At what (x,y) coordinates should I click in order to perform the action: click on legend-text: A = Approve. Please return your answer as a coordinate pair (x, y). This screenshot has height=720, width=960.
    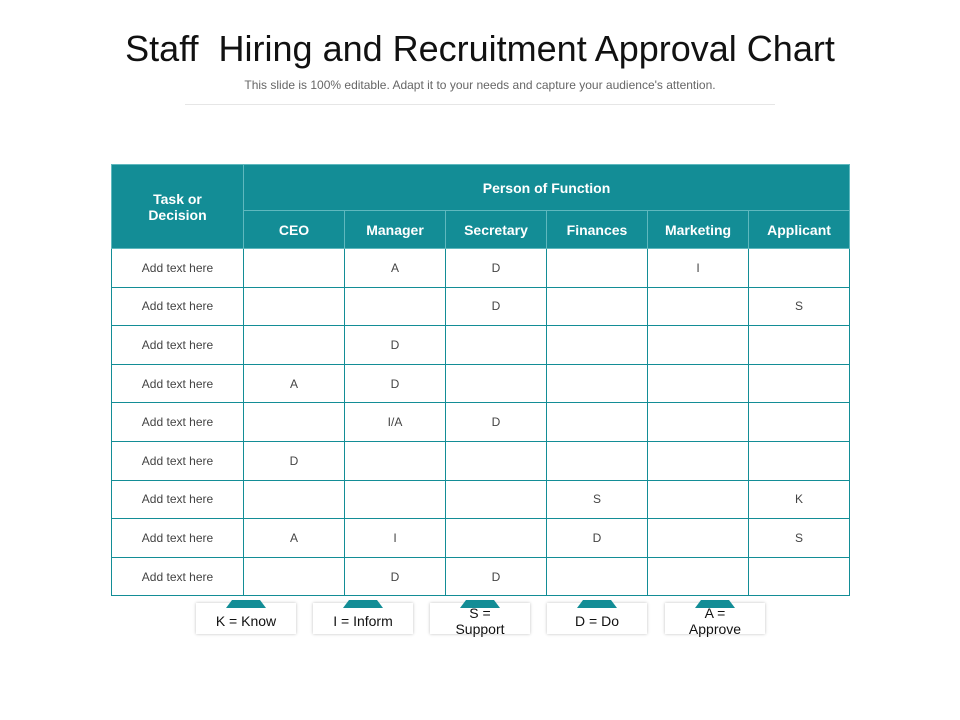
    Looking at the image, I should click on (715, 620).